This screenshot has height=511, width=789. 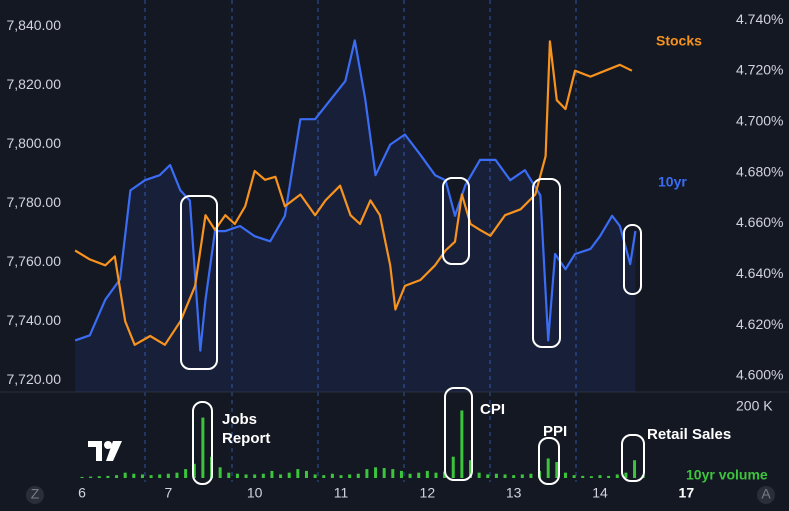 What do you see at coordinates (493, 409) in the screenshot?
I see `annotation: CPI` at bounding box center [493, 409].